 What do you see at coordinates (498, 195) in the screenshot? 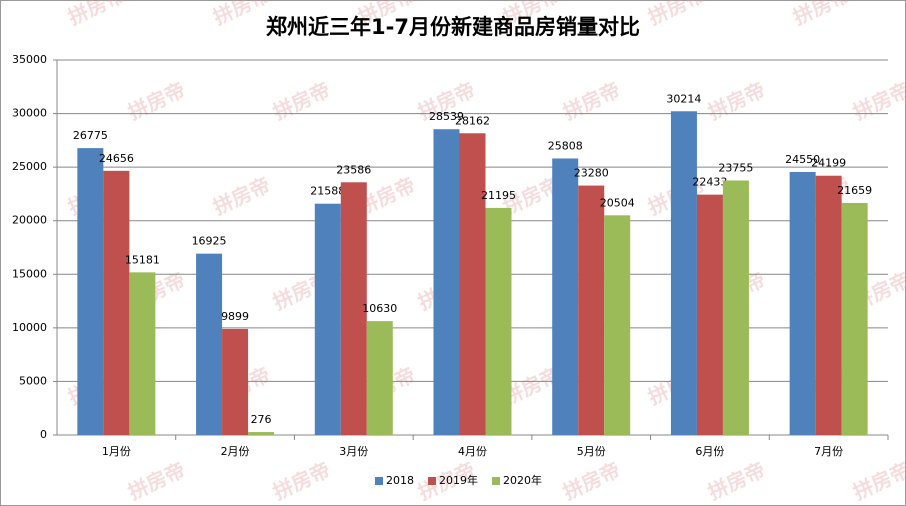
I see `data-label: 21195` at bounding box center [498, 195].